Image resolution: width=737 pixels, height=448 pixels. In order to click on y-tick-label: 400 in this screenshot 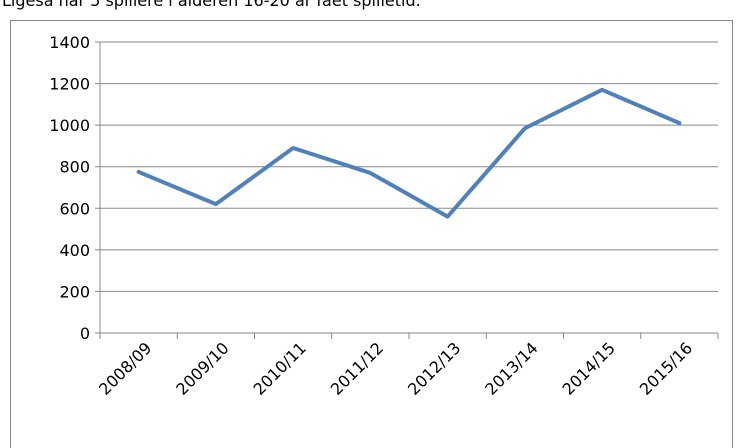, I will do `click(74, 250)`.